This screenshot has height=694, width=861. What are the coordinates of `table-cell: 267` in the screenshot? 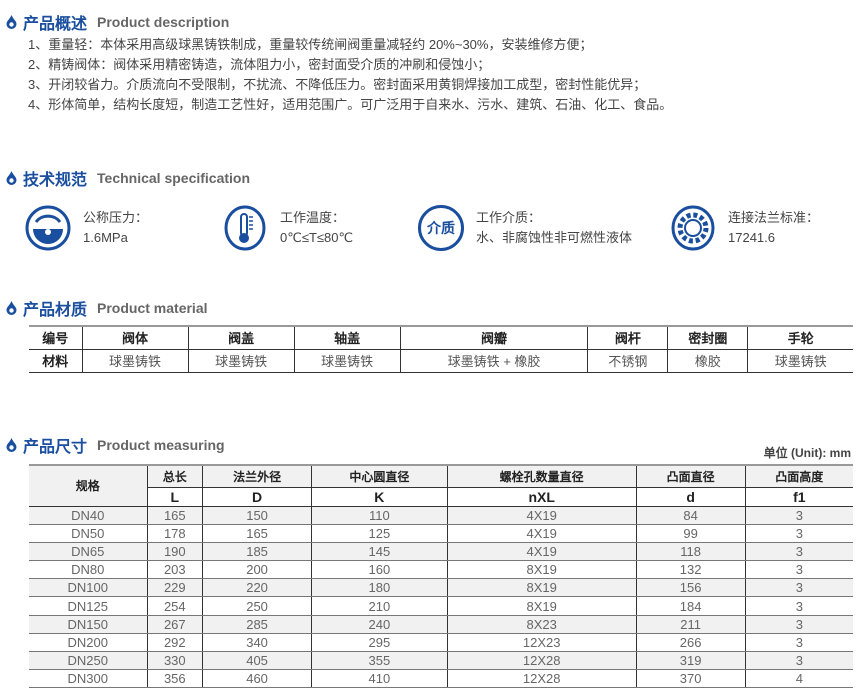 It's located at (174, 624).